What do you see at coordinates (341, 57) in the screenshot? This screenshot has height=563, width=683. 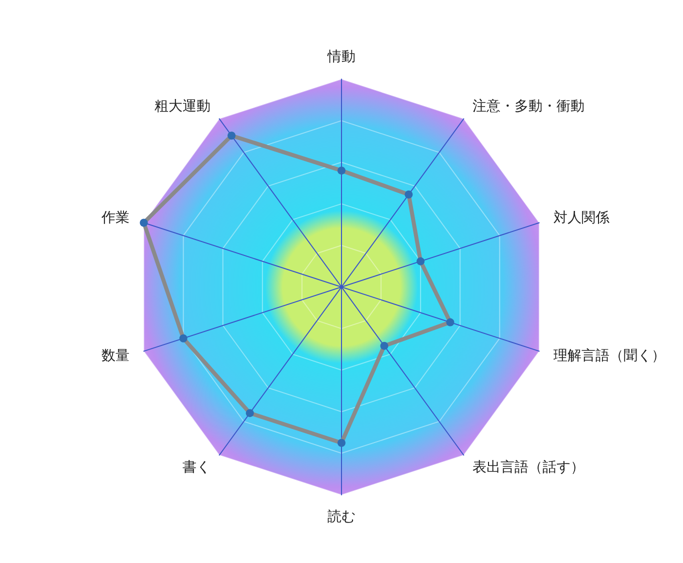 I see `spoke-label: 情動` at bounding box center [341, 57].